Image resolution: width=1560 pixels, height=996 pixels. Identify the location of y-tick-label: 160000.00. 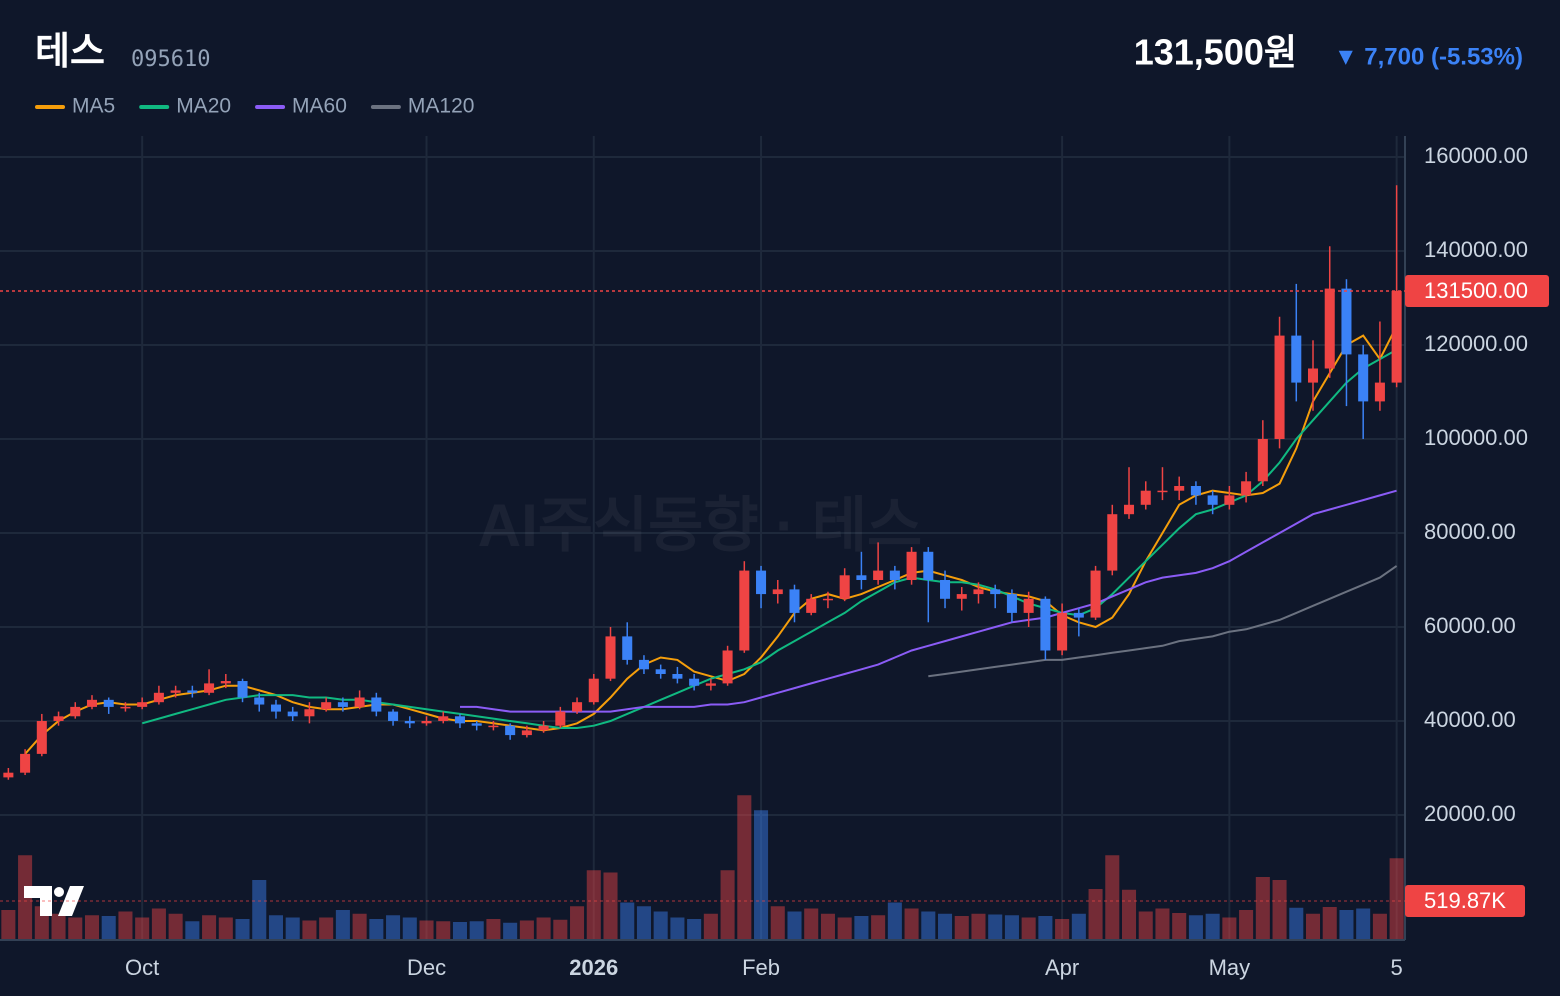
(1476, 155).